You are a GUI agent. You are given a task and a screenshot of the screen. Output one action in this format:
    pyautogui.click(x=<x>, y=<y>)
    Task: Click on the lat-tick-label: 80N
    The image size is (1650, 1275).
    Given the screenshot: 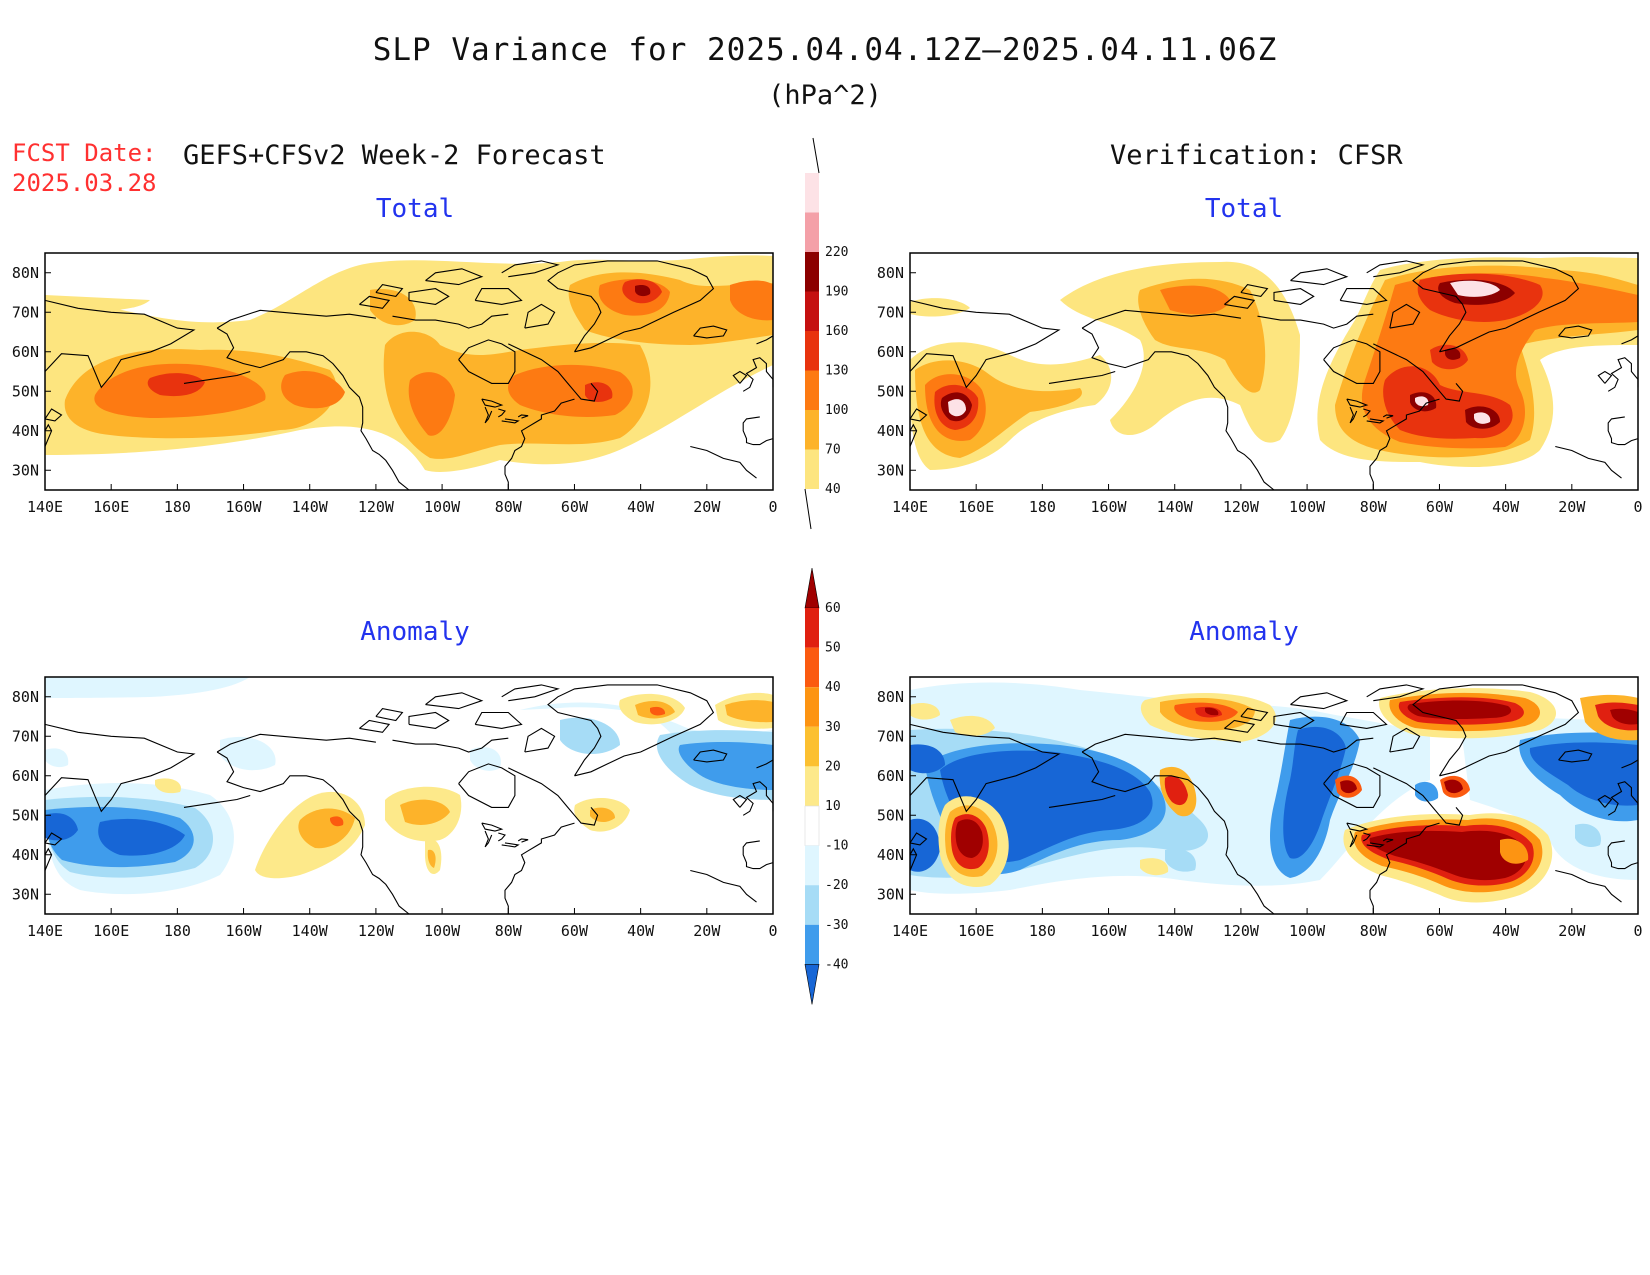 What is the action you would take?
    pyautogui.click(x=25, y=273)
    